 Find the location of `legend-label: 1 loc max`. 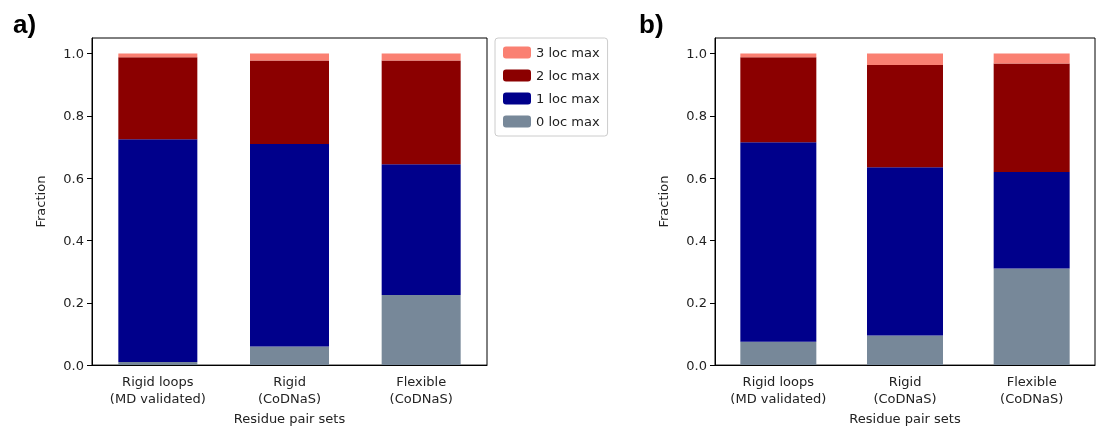

legend-label: 1 loc max is located at coordinates (568, 98).